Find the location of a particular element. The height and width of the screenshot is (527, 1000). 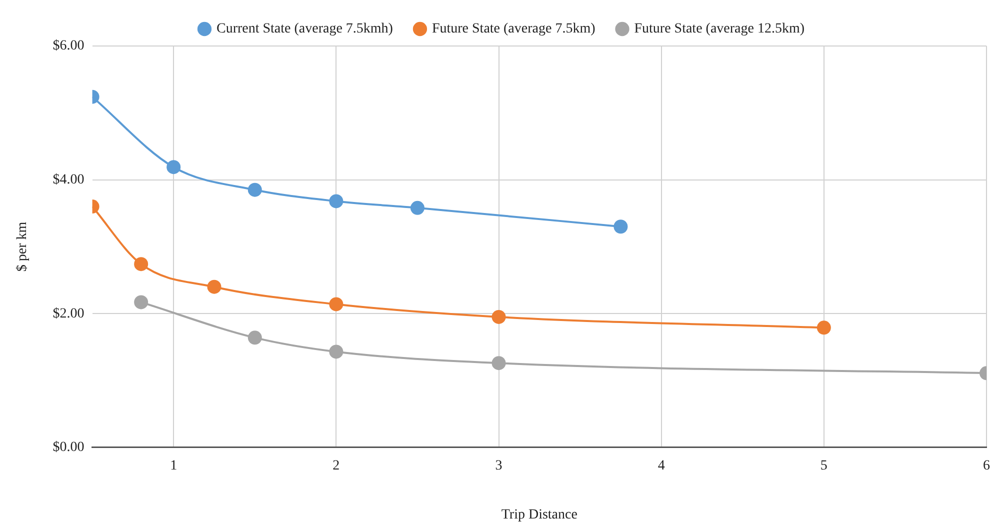

y-tick-label: $4.00 is located at coordinates (68, 180).